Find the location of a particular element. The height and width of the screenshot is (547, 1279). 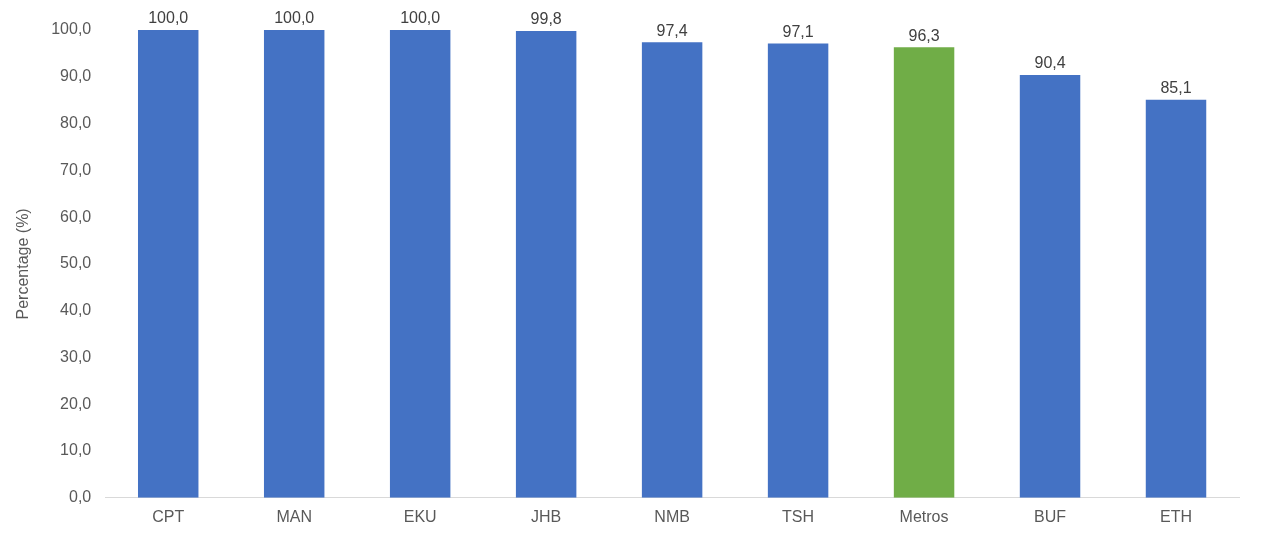

data-label: 99,8 is located at coordinates (546, 19).